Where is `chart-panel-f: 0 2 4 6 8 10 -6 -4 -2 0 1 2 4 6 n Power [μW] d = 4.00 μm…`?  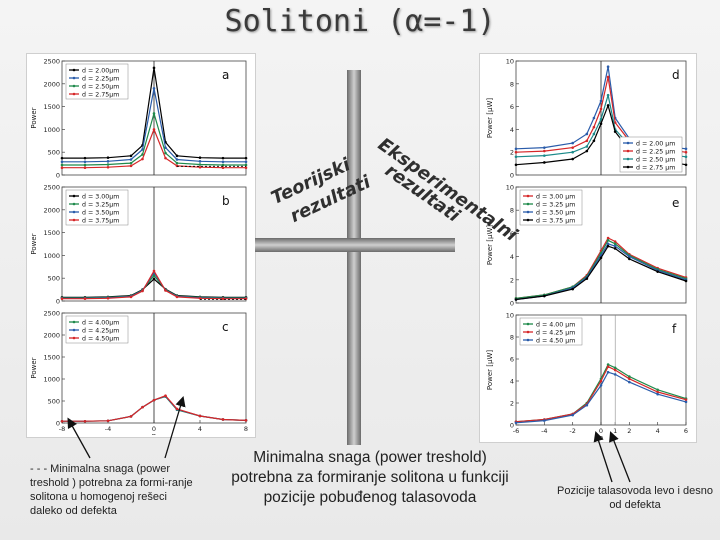 chart-panel-f: 0 2 4 6 8 10 -6 -4 -2 0 1 2 4 6 n Power [μW] d = 4.00 μm… is located at coordinates (587, 376).